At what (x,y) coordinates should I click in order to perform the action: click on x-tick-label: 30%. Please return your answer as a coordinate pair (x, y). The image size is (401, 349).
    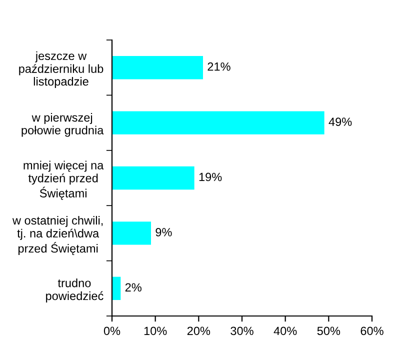
    Looking at the image, I should click on (242, 331).